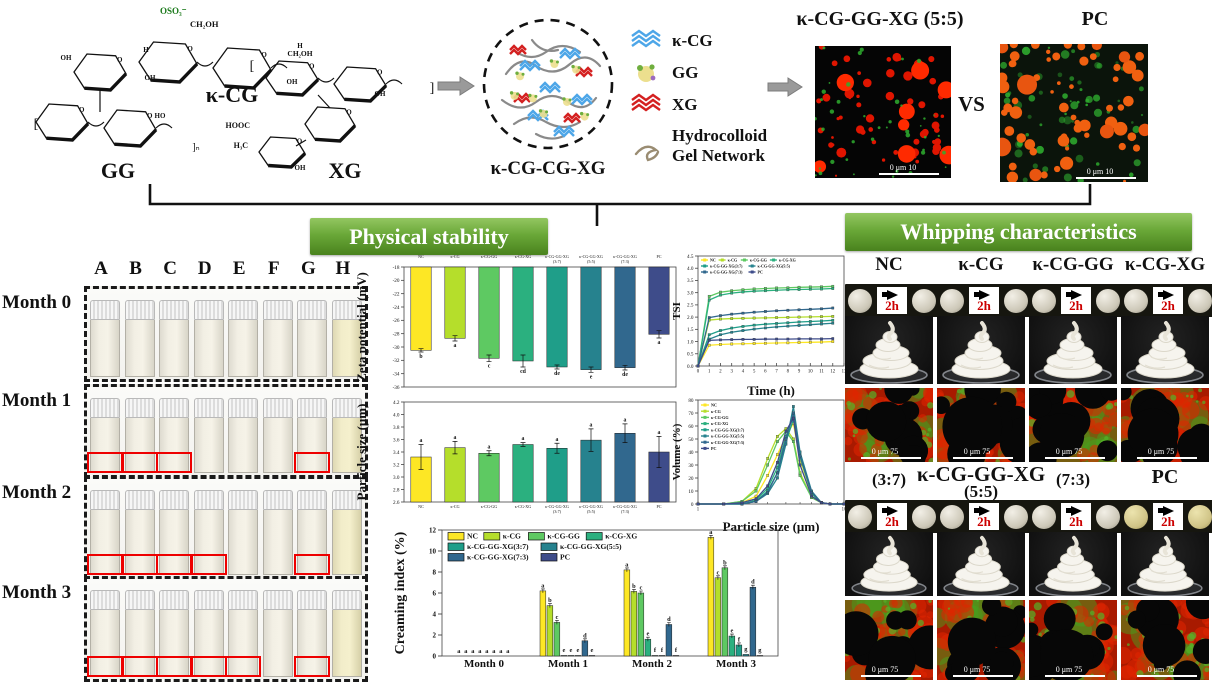 The width and height of the screenshot is (1212, 682). What do you see at coordinates (698, 510) in the screenshot?
I see `svg-text: 1` at bounding box center [698, 510].